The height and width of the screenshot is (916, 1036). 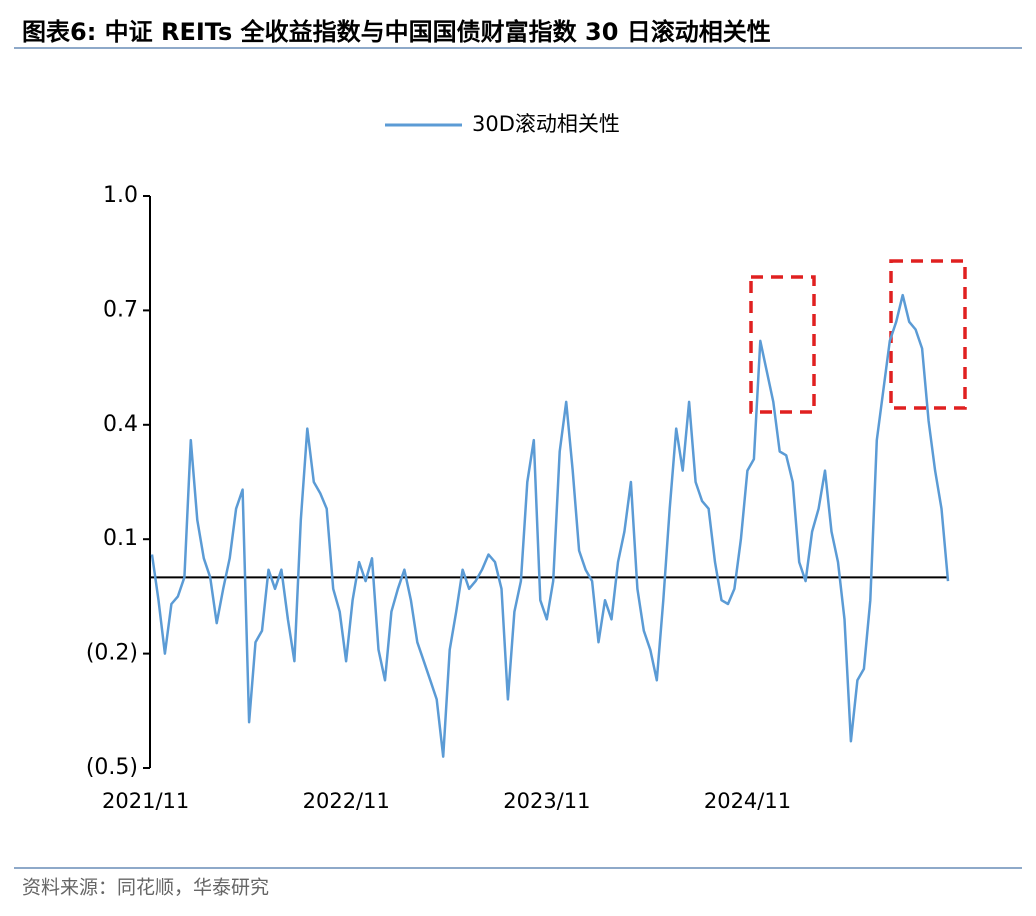 What do you see at coordinates (396, 32) in the screenshot?
I see `chart-title: 图表6: 中证 REITs 全收益指数与中国国债财富指数 30 日滚动相关性` at bounding box center [396, 32].